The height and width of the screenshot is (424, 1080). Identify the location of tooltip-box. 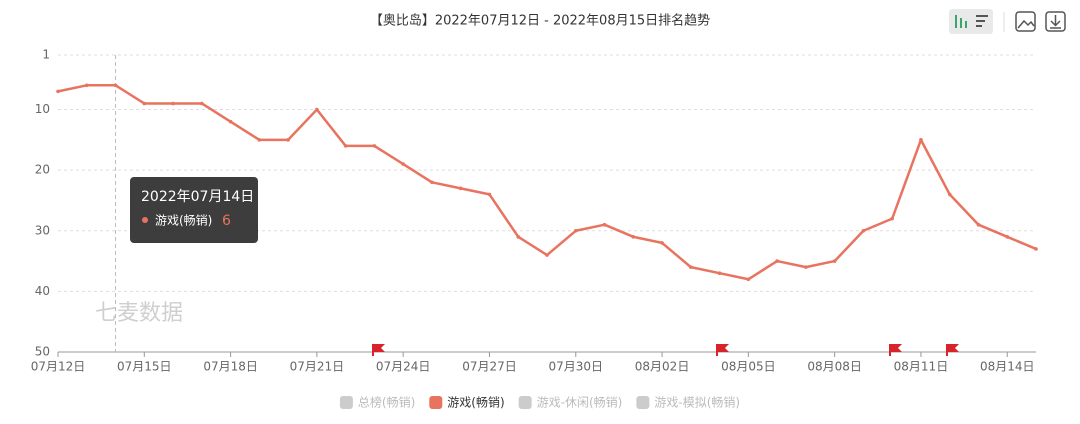
(194, 210).